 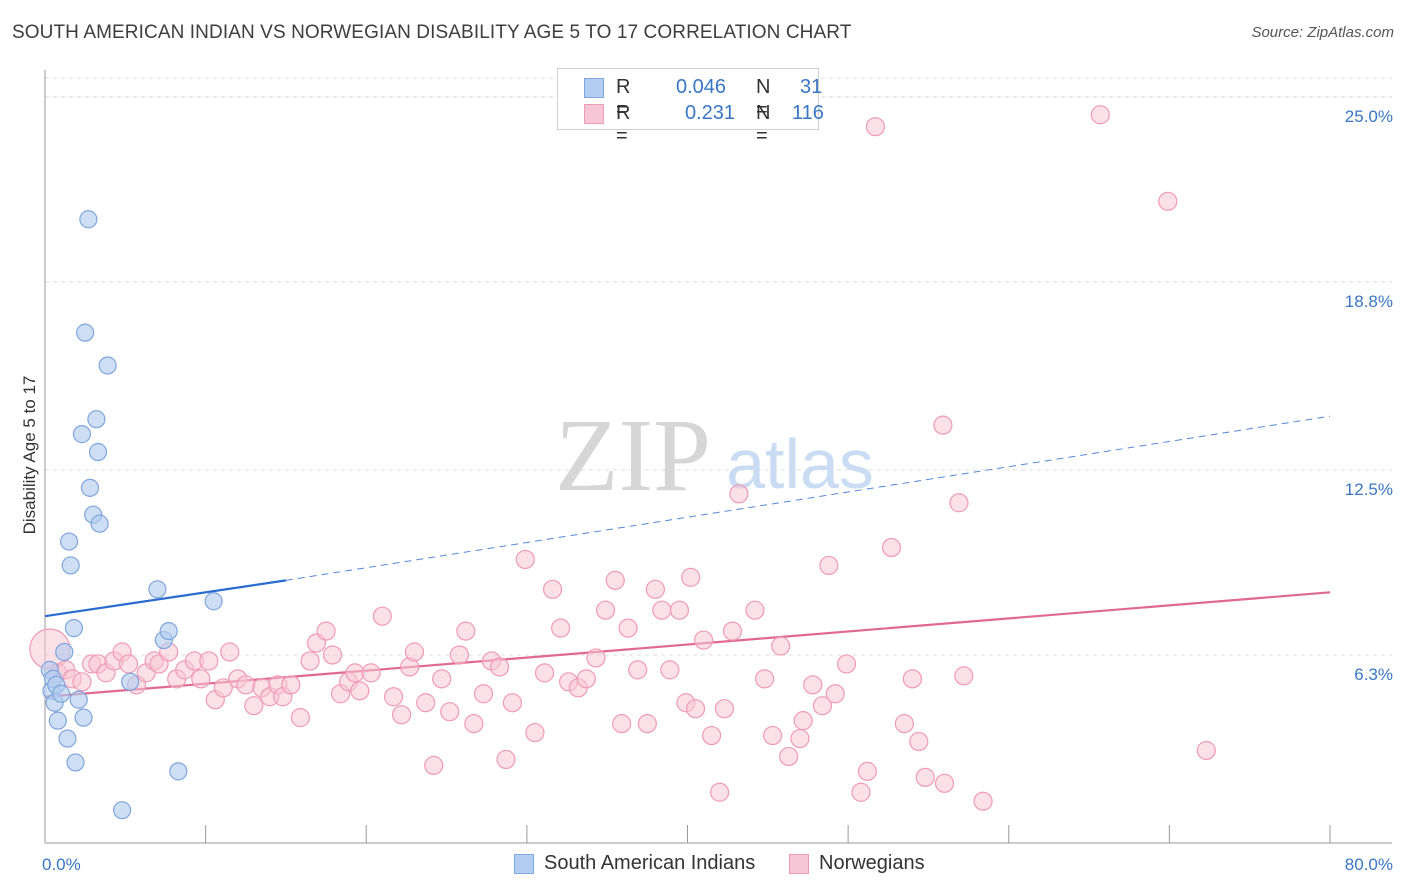 I want to click on series-legend: South American Indians Norwegians, so click(x=703, y=865).